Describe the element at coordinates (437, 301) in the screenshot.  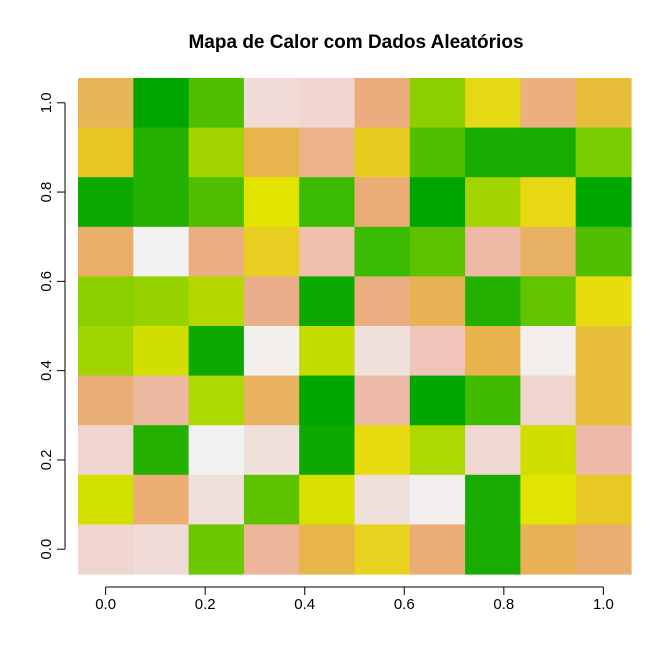
I see `heatmap-cell-r4-c6` at that location.